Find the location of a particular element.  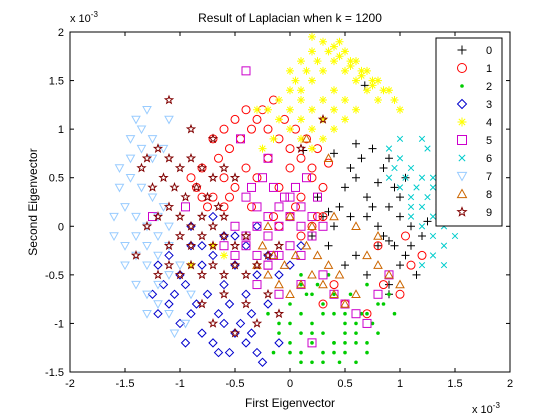

x-tick-label: -1.5 is located at coordinates (125, 384).